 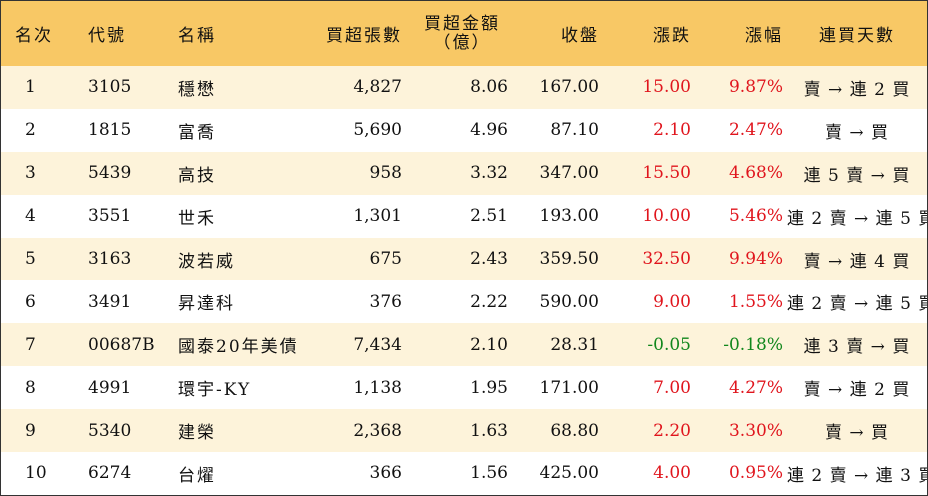 What do you see at coordinates (121, 344) in the screenshot?
I see `cell-code: 00687B` at bounding box center [121, 344].